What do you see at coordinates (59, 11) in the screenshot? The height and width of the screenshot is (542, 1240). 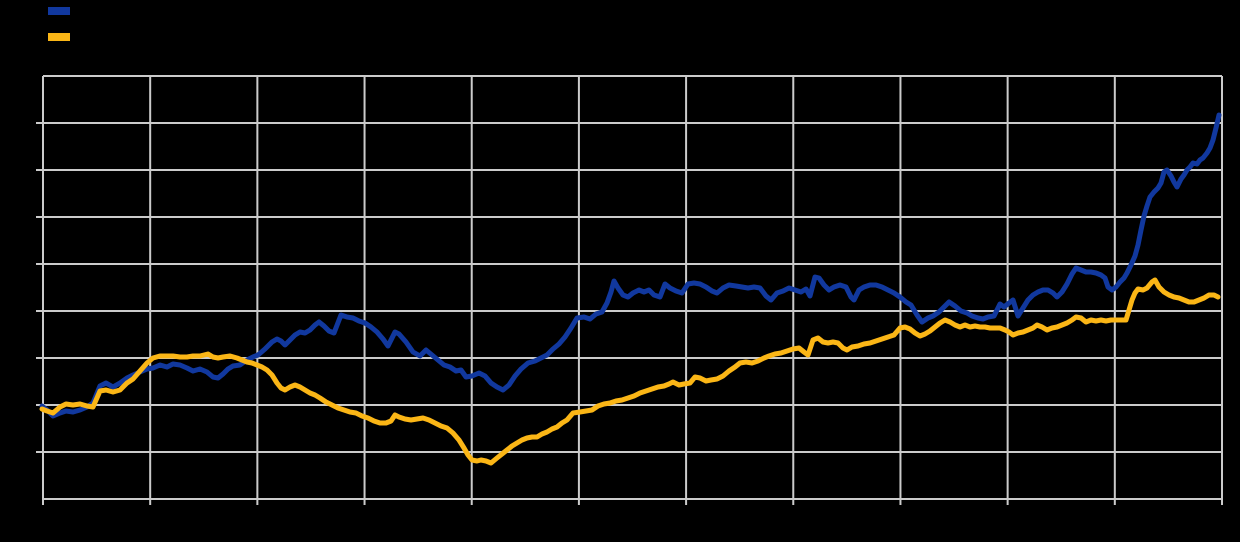 I see `legend-swatch-blue` at bounding box center [59, 11].